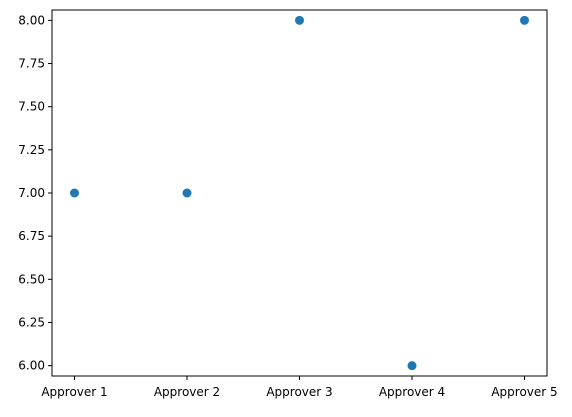 This screenshot has height=417, width=572. What do you see at coordinates (31, 64) in the screenshot?
I see `y-tick-label: 7.75` at bounding box center [31, 64].